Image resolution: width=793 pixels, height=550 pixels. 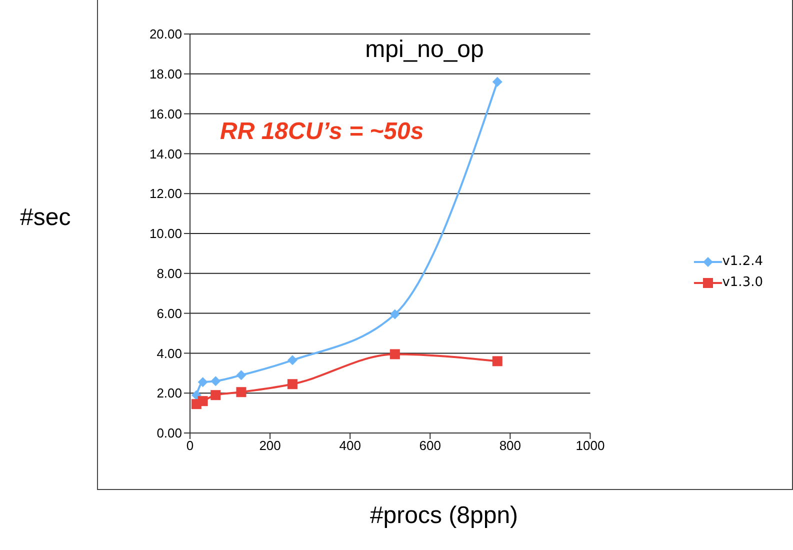 What do you see at coordinates (350, 446) in the screenshot?
I see `x-tick-label: 400` at bounding box center [350, 446].